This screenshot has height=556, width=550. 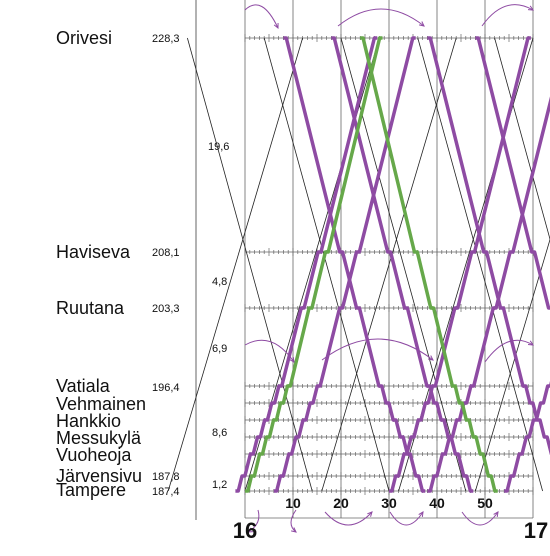 What do you see at coordinates (91, 490) in the screenshot?
I see `station-name-tampere: Tampere` at bounding box center [91, 490].